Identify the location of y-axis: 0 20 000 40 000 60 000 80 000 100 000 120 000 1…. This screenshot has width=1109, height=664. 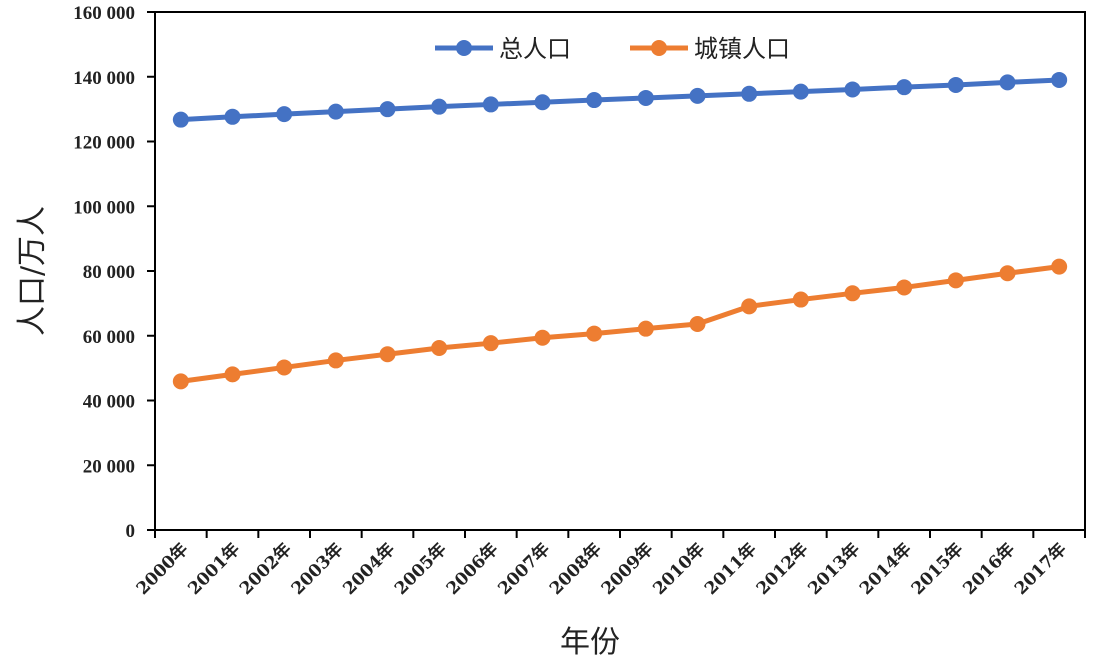
(114, 272).